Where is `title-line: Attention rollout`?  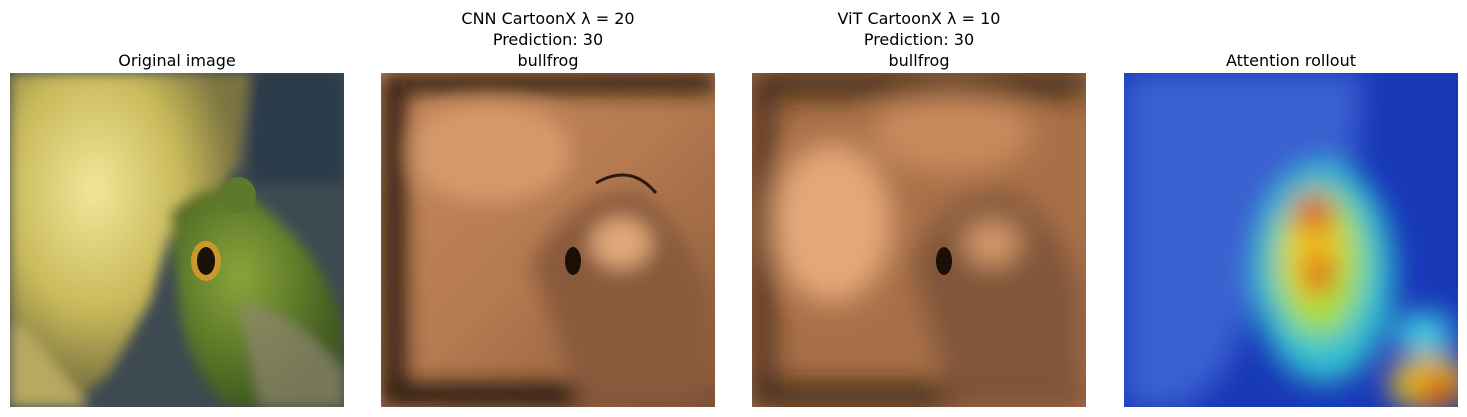
title-line: Attention rollout is located at coordinates (1291, 60).